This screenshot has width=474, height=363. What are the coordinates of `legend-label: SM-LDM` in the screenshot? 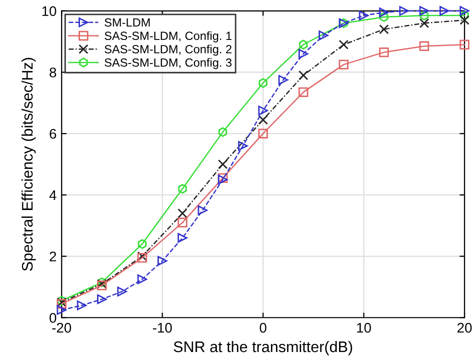 It's located at (127, 22).